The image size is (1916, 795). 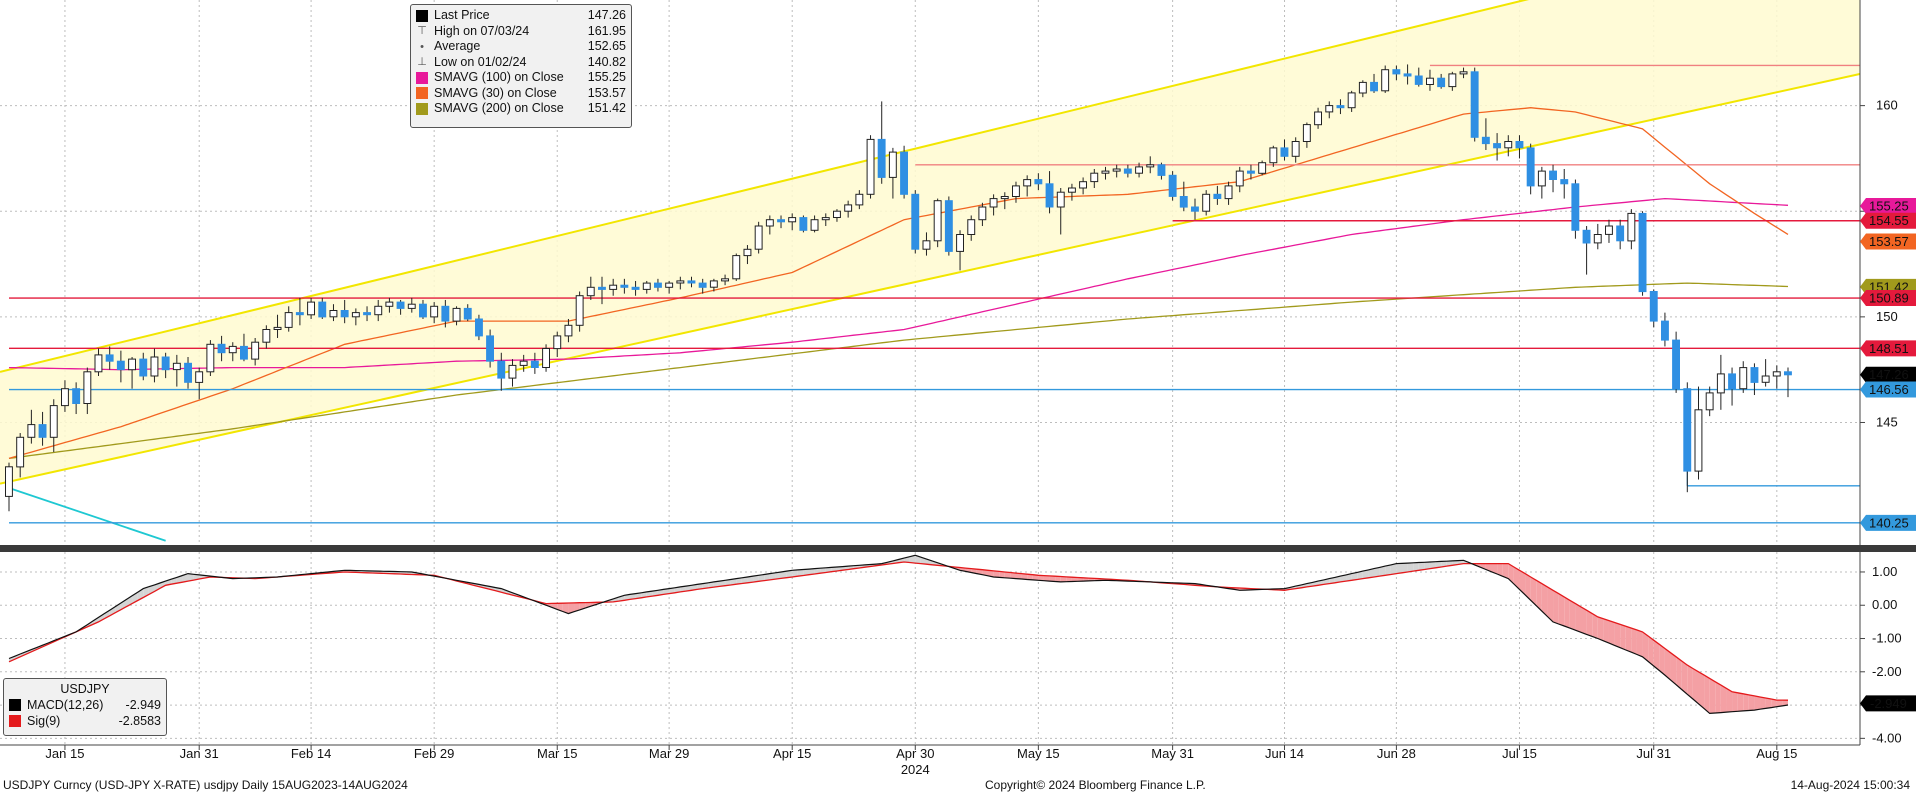 I want to click on x-tick-label: Jul 15, so click(x=1519, y=753).